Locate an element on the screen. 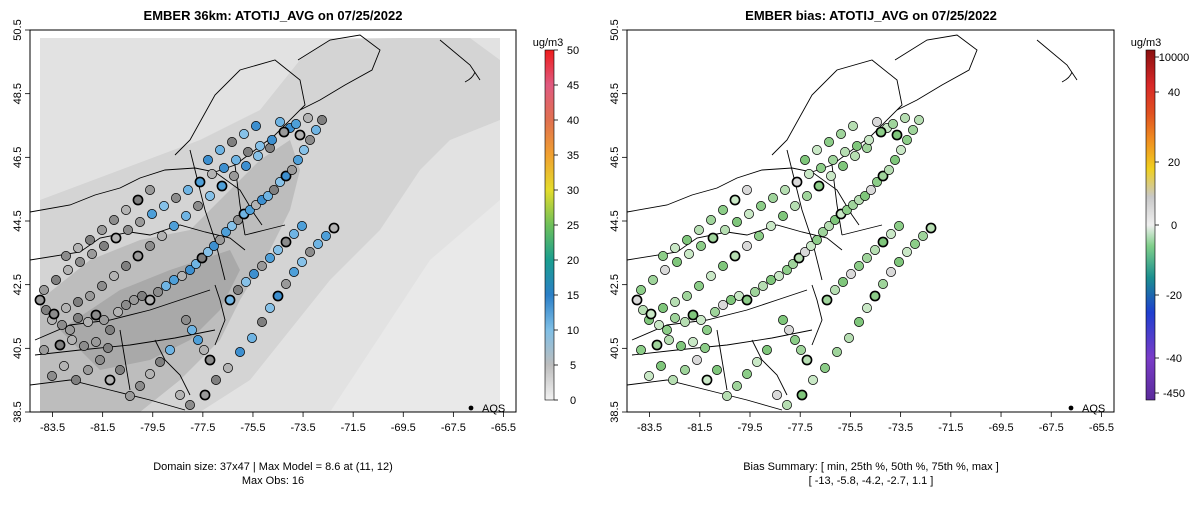  x-tick-label: -67.5 is located at coordinates (453, 428).